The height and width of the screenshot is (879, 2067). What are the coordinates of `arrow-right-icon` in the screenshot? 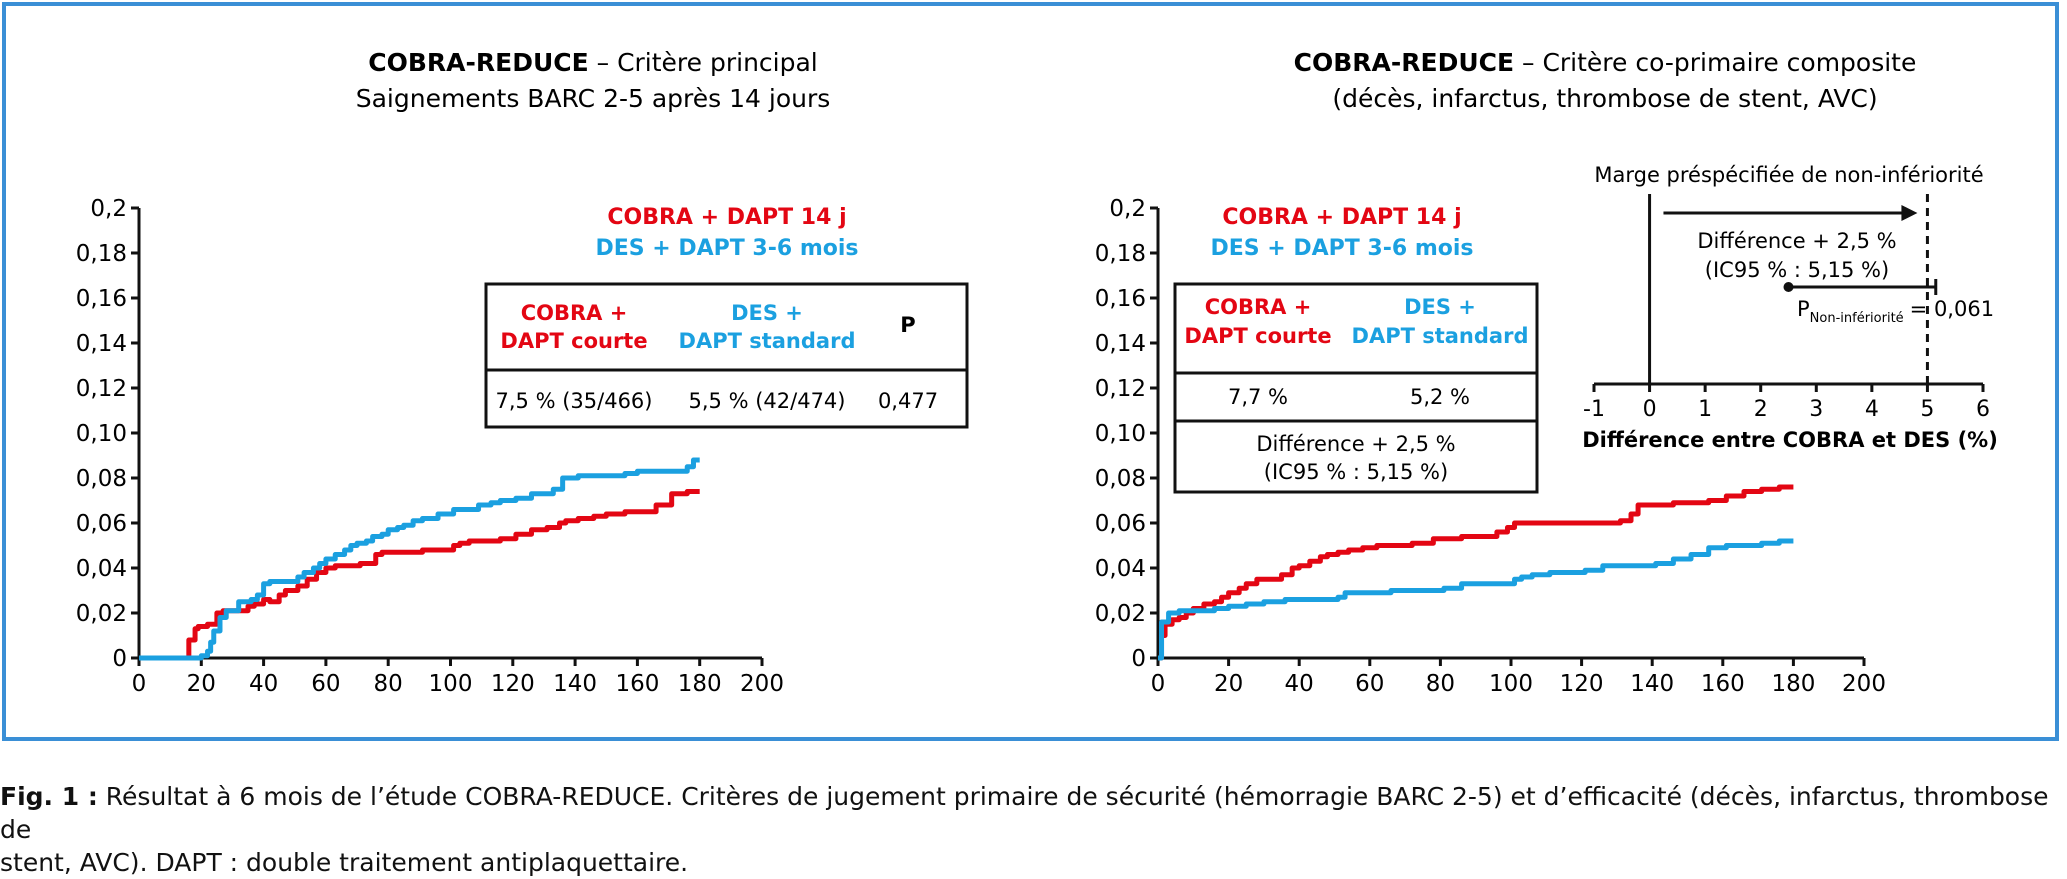 It's located at (1909, 213).